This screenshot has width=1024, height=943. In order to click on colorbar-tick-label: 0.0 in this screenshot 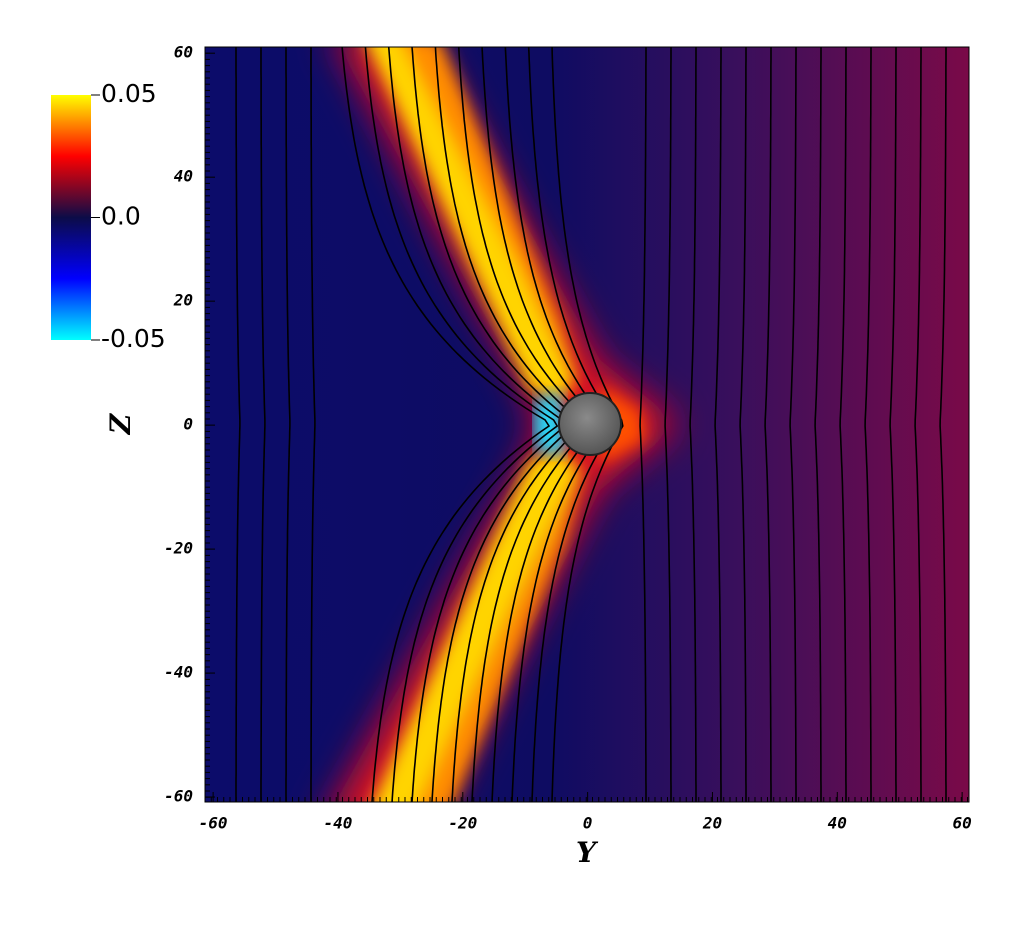, I will do `click(121, 216)`.